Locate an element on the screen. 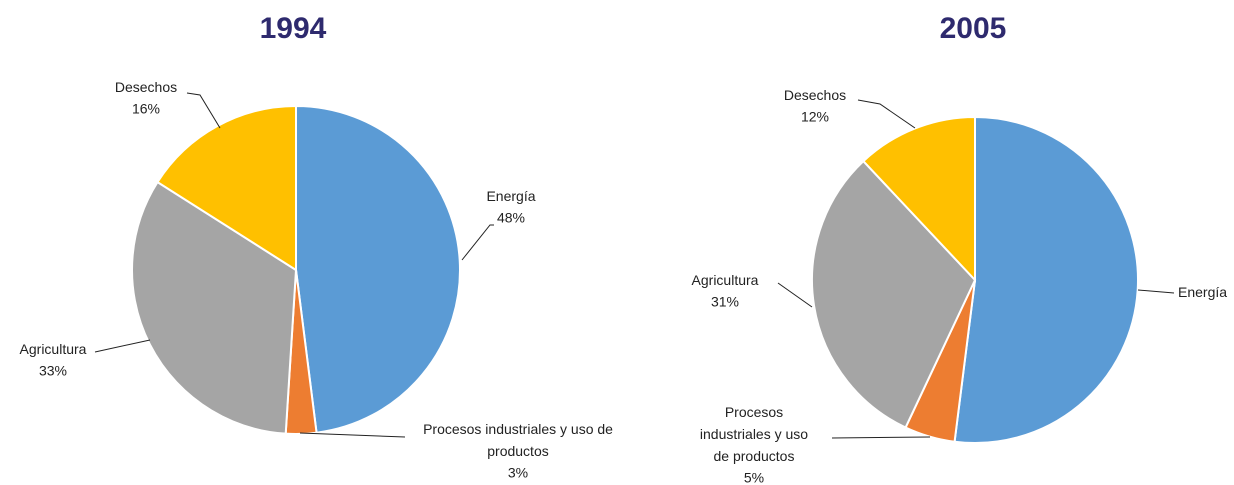 This screenshot has width=1234, height=485. category-label-line: Procesos is located at coordinates (754, 412).